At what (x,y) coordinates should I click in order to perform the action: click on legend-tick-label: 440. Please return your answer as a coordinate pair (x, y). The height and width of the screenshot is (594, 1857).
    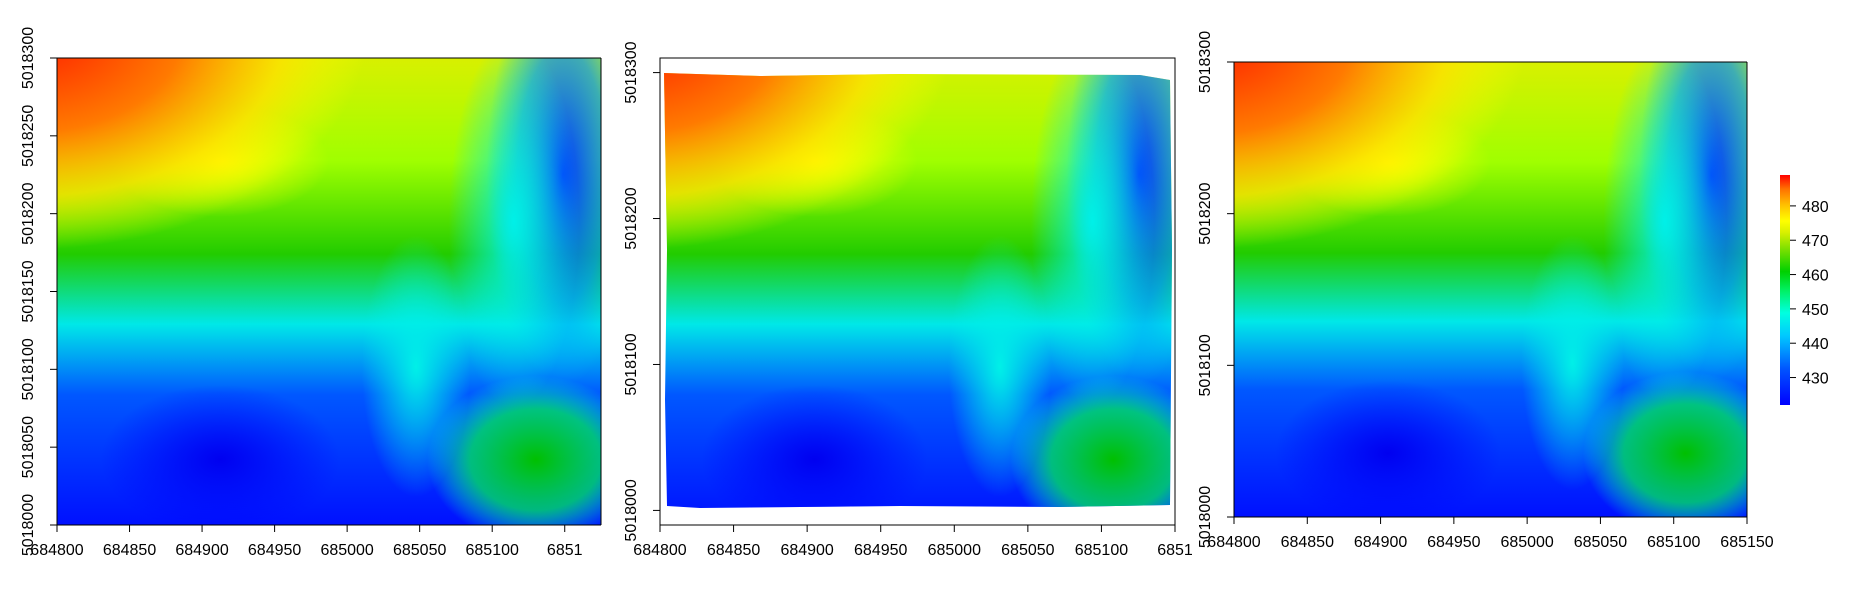
    Looking at the image, I should click on (1815, 344).